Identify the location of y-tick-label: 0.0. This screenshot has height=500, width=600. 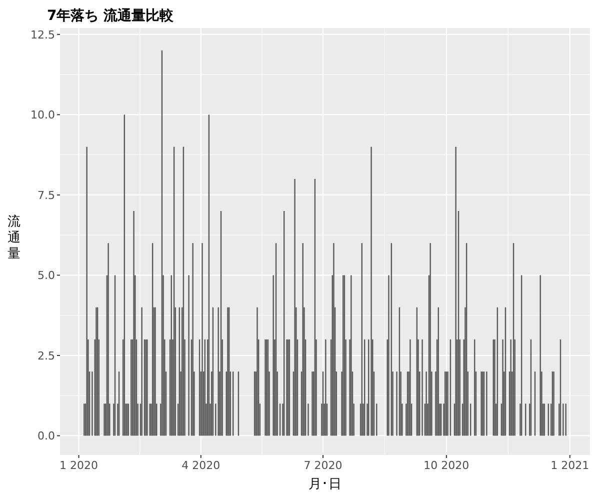
(46, 436).